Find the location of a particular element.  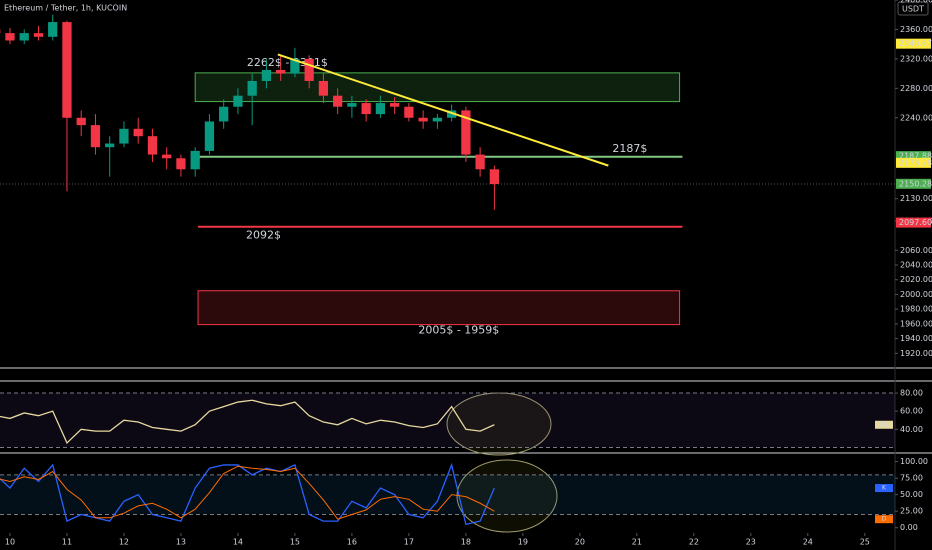

x-tick-label: 22 is located at coordinates (694, 542).